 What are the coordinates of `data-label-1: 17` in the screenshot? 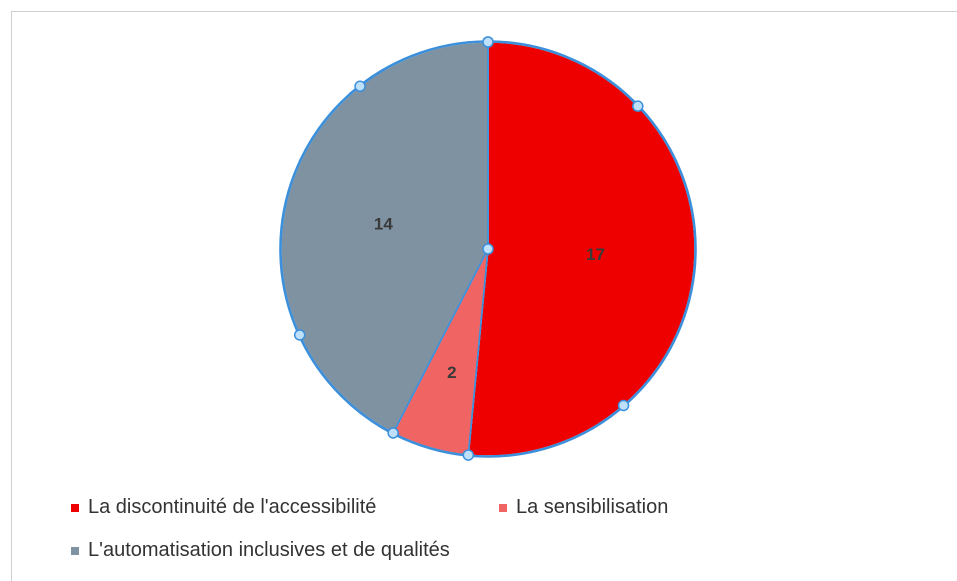 It's located at (595, 254).